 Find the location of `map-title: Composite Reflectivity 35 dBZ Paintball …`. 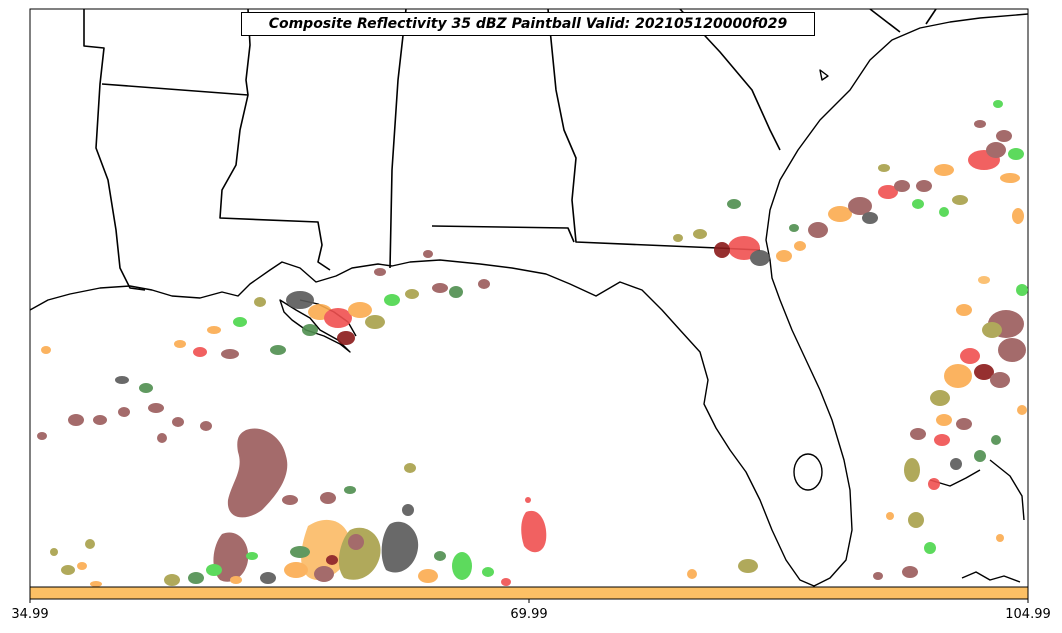

map-title: Composite Reflectivity 35 dBZ Paintball … is located at coordinates (528, 24).